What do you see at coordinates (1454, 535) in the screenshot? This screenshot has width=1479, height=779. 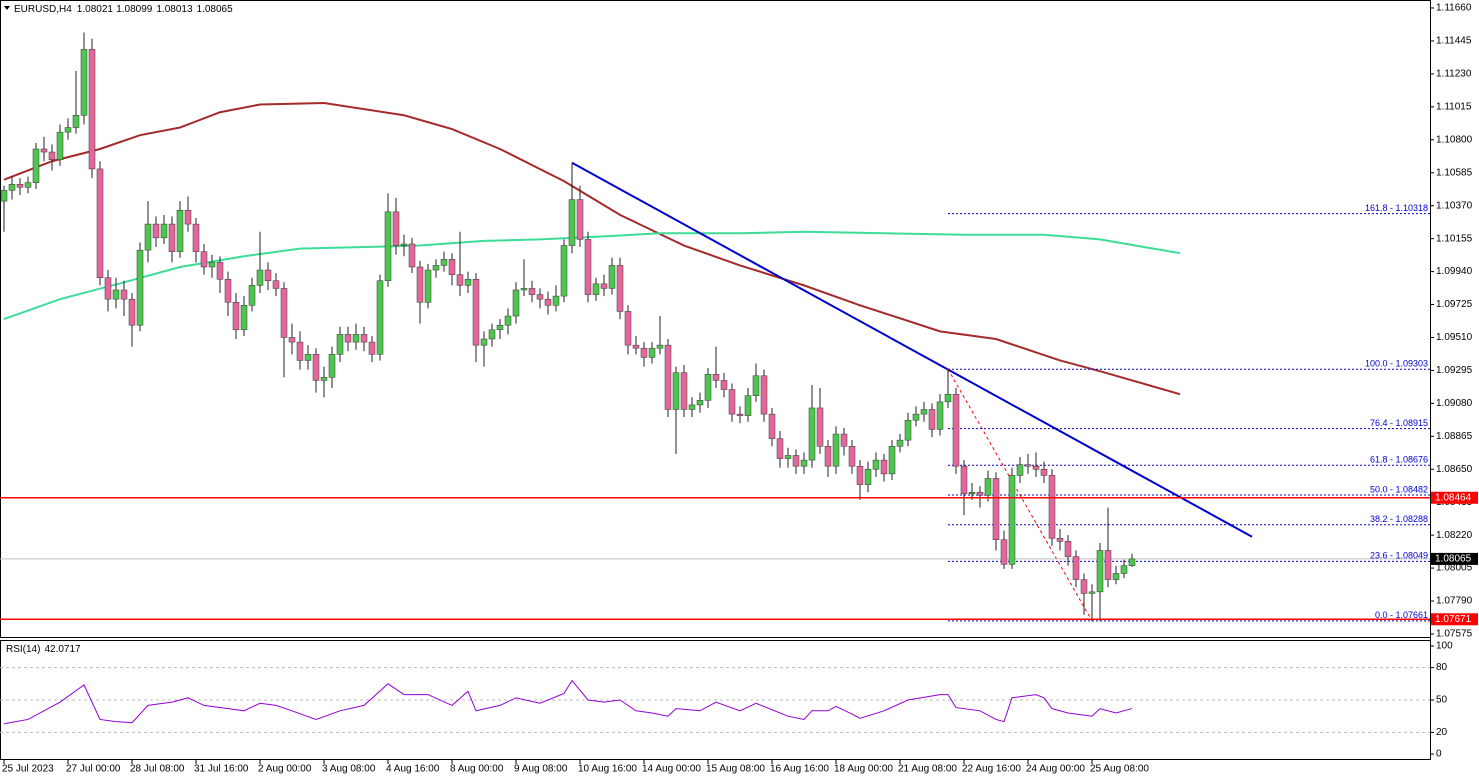 I see `y-tick-label: 1.08220` at bounding box center [1454, 535].